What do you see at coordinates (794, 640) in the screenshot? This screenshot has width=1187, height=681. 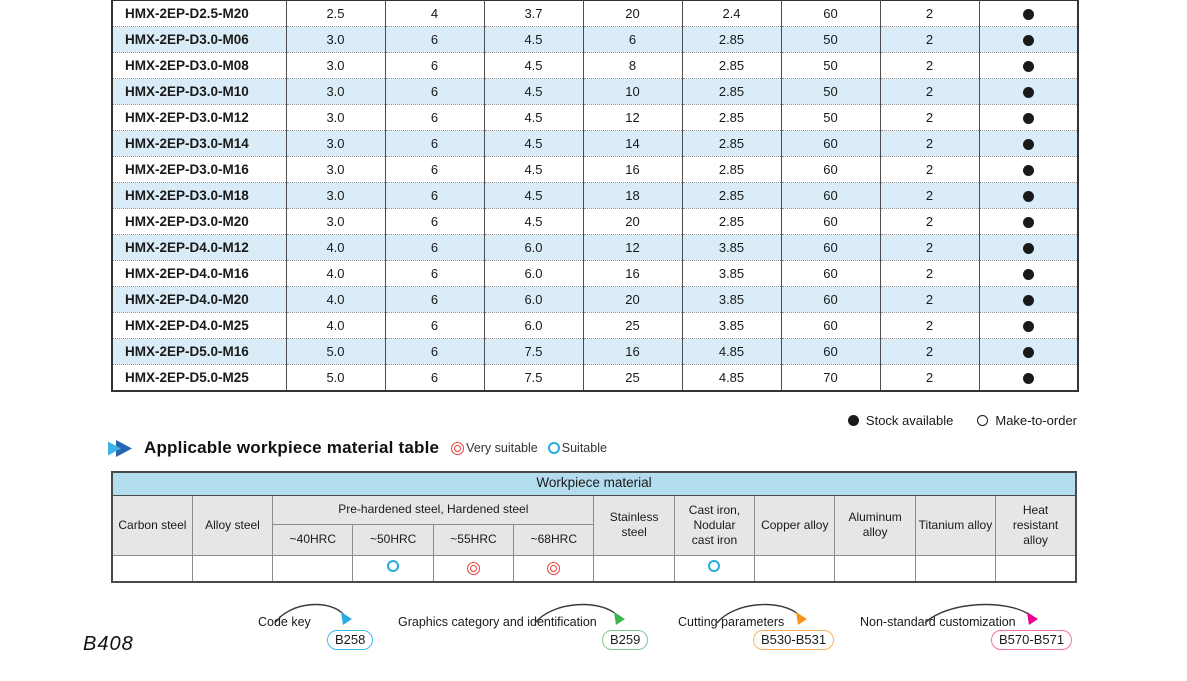 I see `ref-code-box: B530-B531` at bounding box center [794, 640].